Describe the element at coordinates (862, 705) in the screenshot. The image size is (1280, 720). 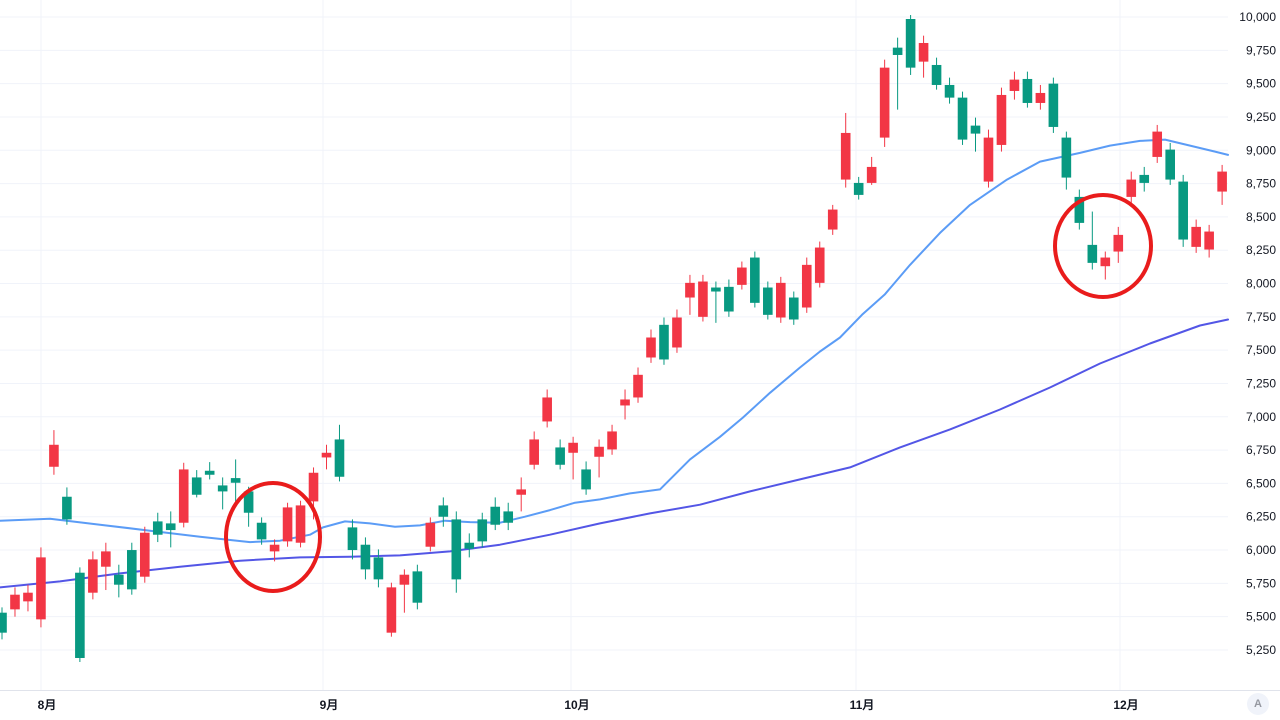
I see `time-axis-label: 11月` at that location.